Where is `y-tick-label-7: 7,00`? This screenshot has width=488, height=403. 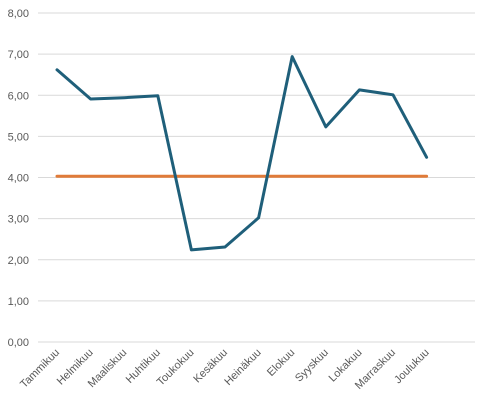 y-tick-label-7: 7,00 is located at coordinates (18, 55).